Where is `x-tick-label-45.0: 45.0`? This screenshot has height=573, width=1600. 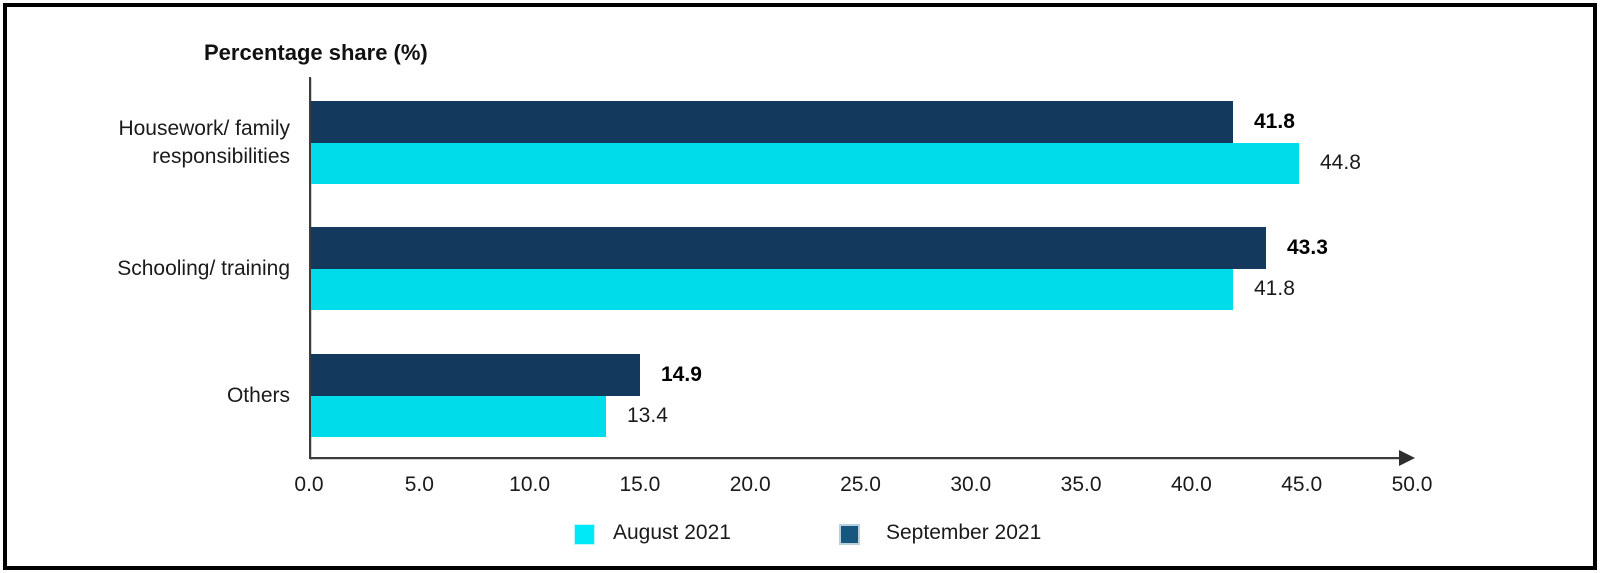
x-tick-label-45.0: 45.0 is located at coordinates (1302, 484).